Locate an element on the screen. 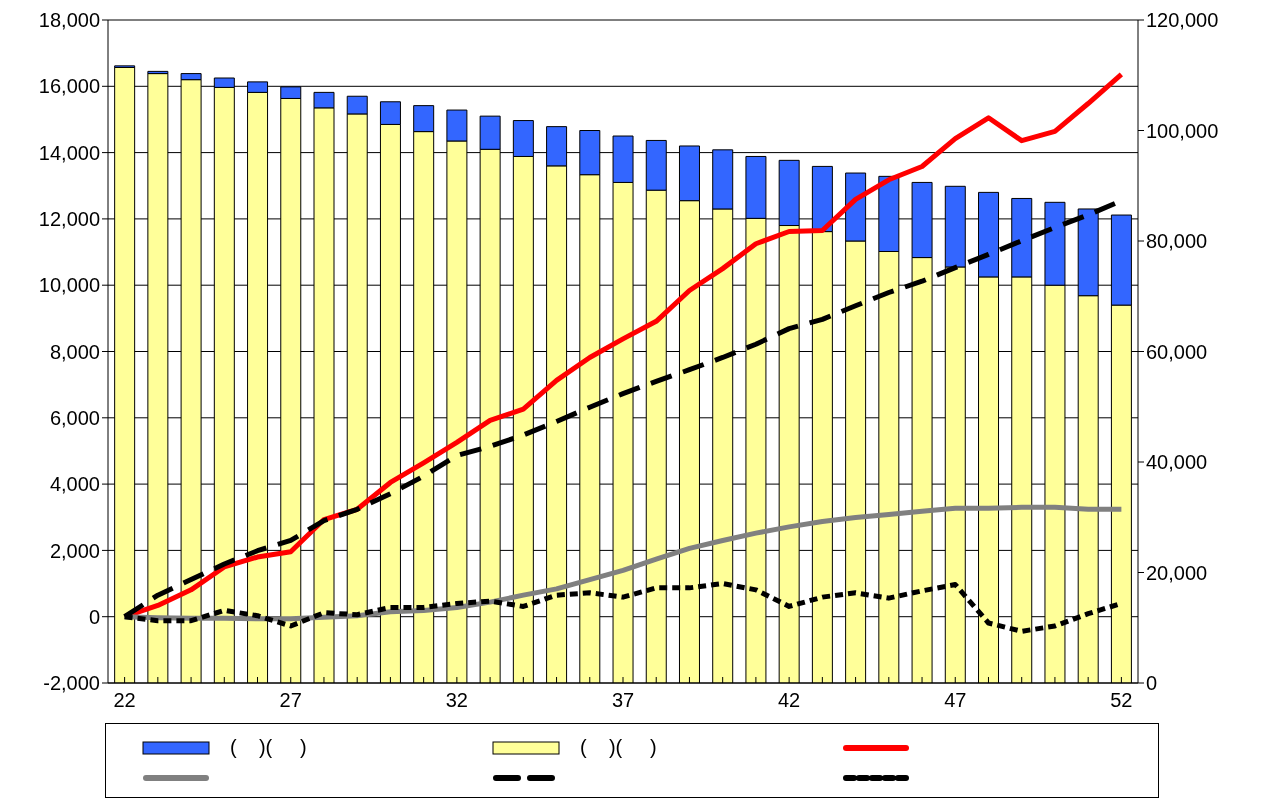 The height and width of the screenshot is (800, 1267). y2-tick-label: 0 is located at coordinates (1152, 683).